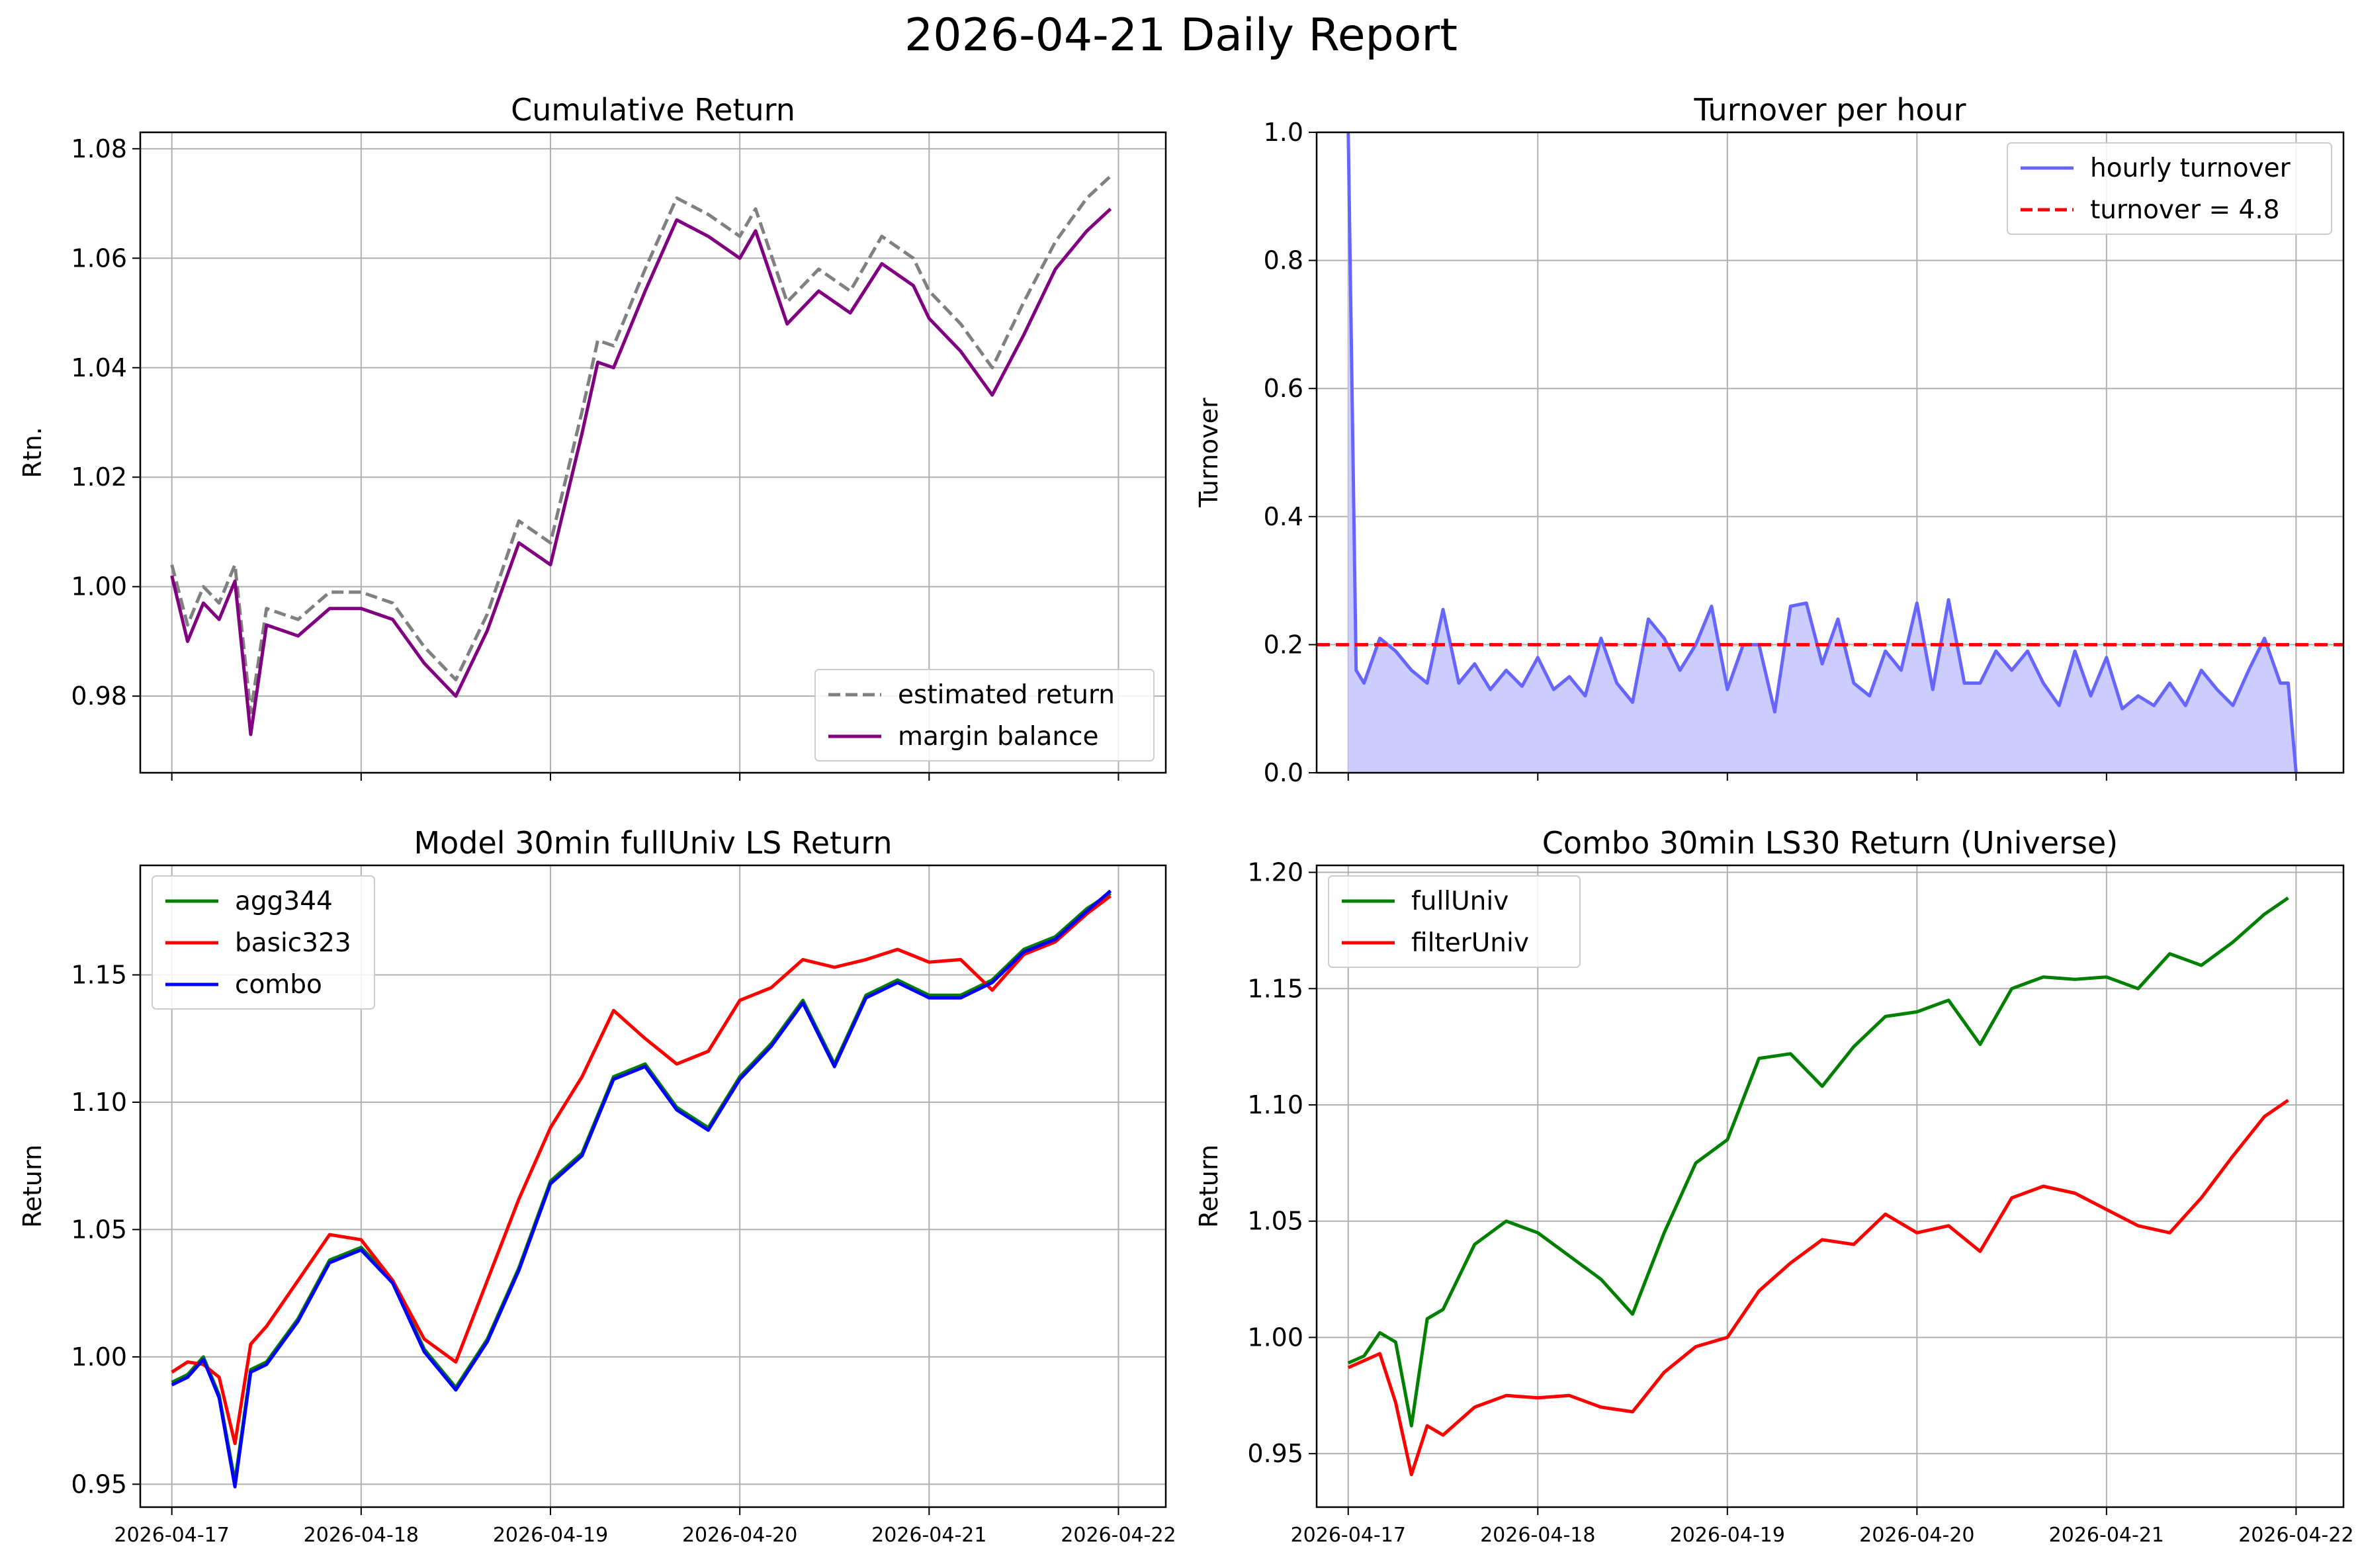 This screenshot has width=2362, height=1568. I want to click on legend-label: turnover = 4.8, so click(2185, 210).